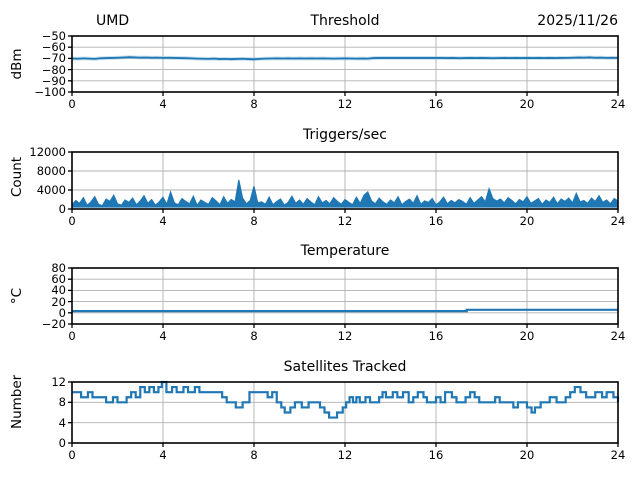 This screenshot has width=640, height=480. What do you see at coordinates (53, 80) in the screenshot?
I see `y-tick-label: −90` at bounding box center [53, 80].